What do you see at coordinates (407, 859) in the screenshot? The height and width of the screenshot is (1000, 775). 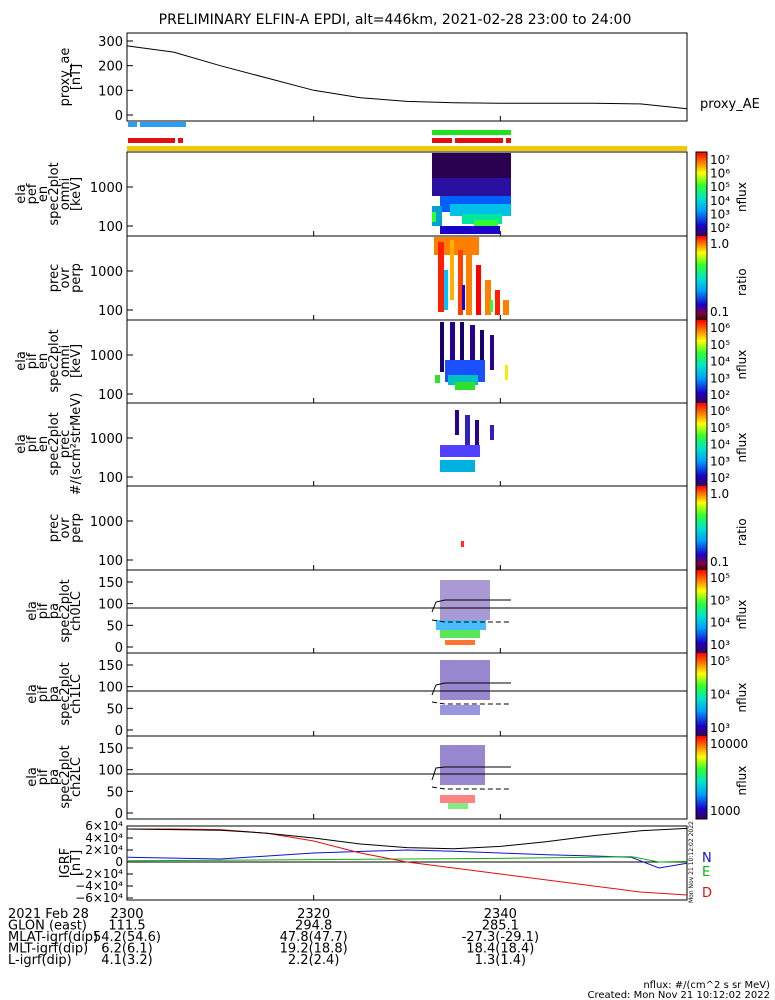 I see `igrf-series-E` at bounding box center [407, 859].